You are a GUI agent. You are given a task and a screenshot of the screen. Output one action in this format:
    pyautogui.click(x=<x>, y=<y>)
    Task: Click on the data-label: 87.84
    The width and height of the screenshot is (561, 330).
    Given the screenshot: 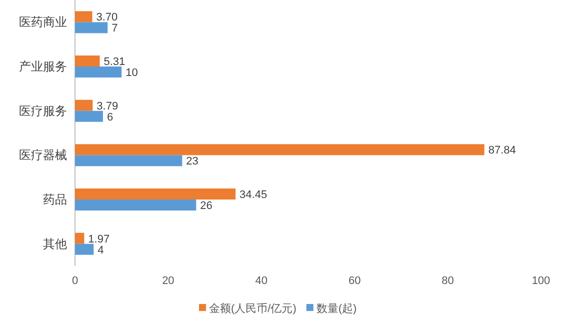 What is the action you would take?
    pyautogui.click(x=502, y=150)
    